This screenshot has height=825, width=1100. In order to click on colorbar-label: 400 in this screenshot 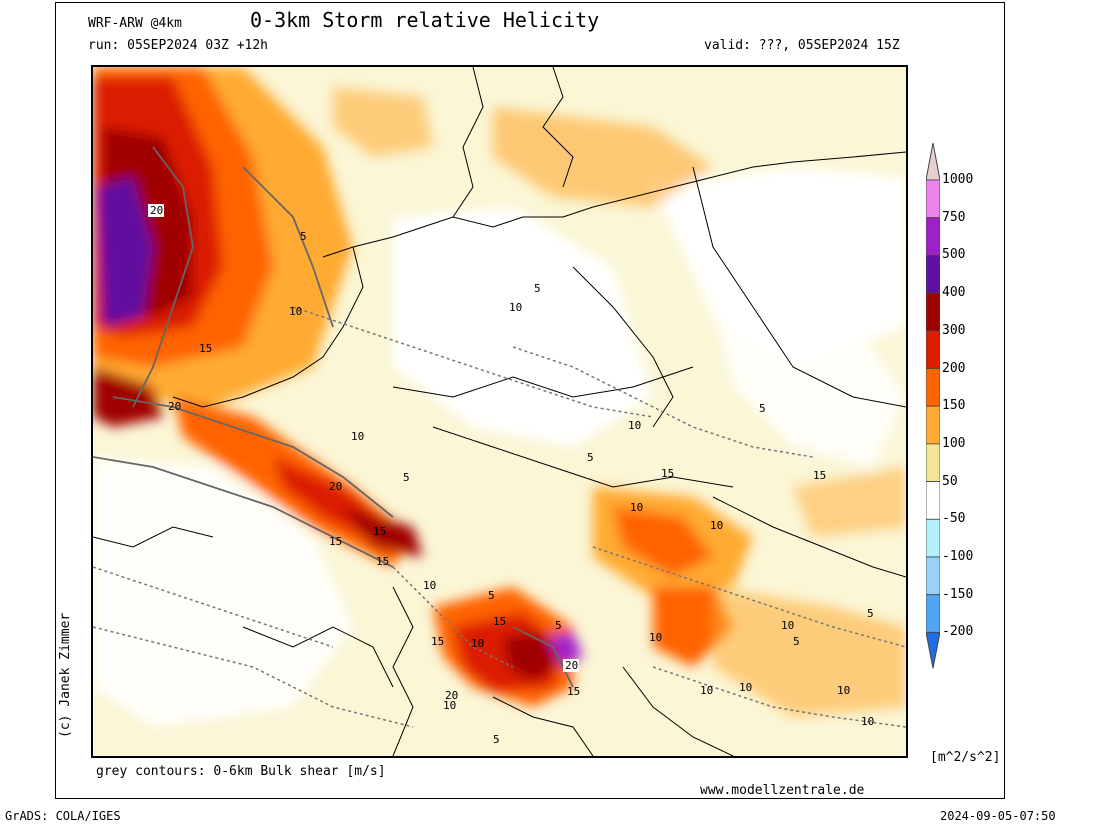, I will do `click(954, 293)`.